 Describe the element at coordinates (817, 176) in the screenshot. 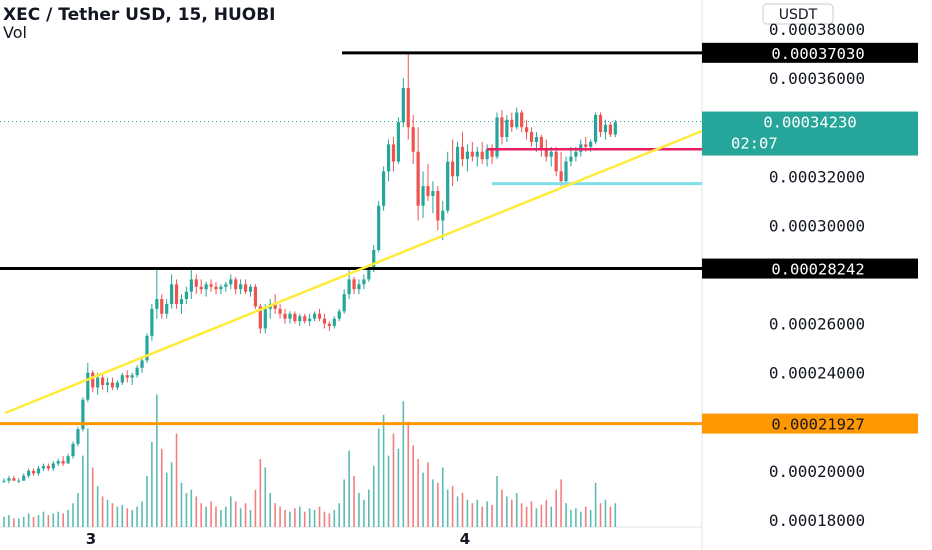

I see `price-tick-label: 0.00032000` at that location.